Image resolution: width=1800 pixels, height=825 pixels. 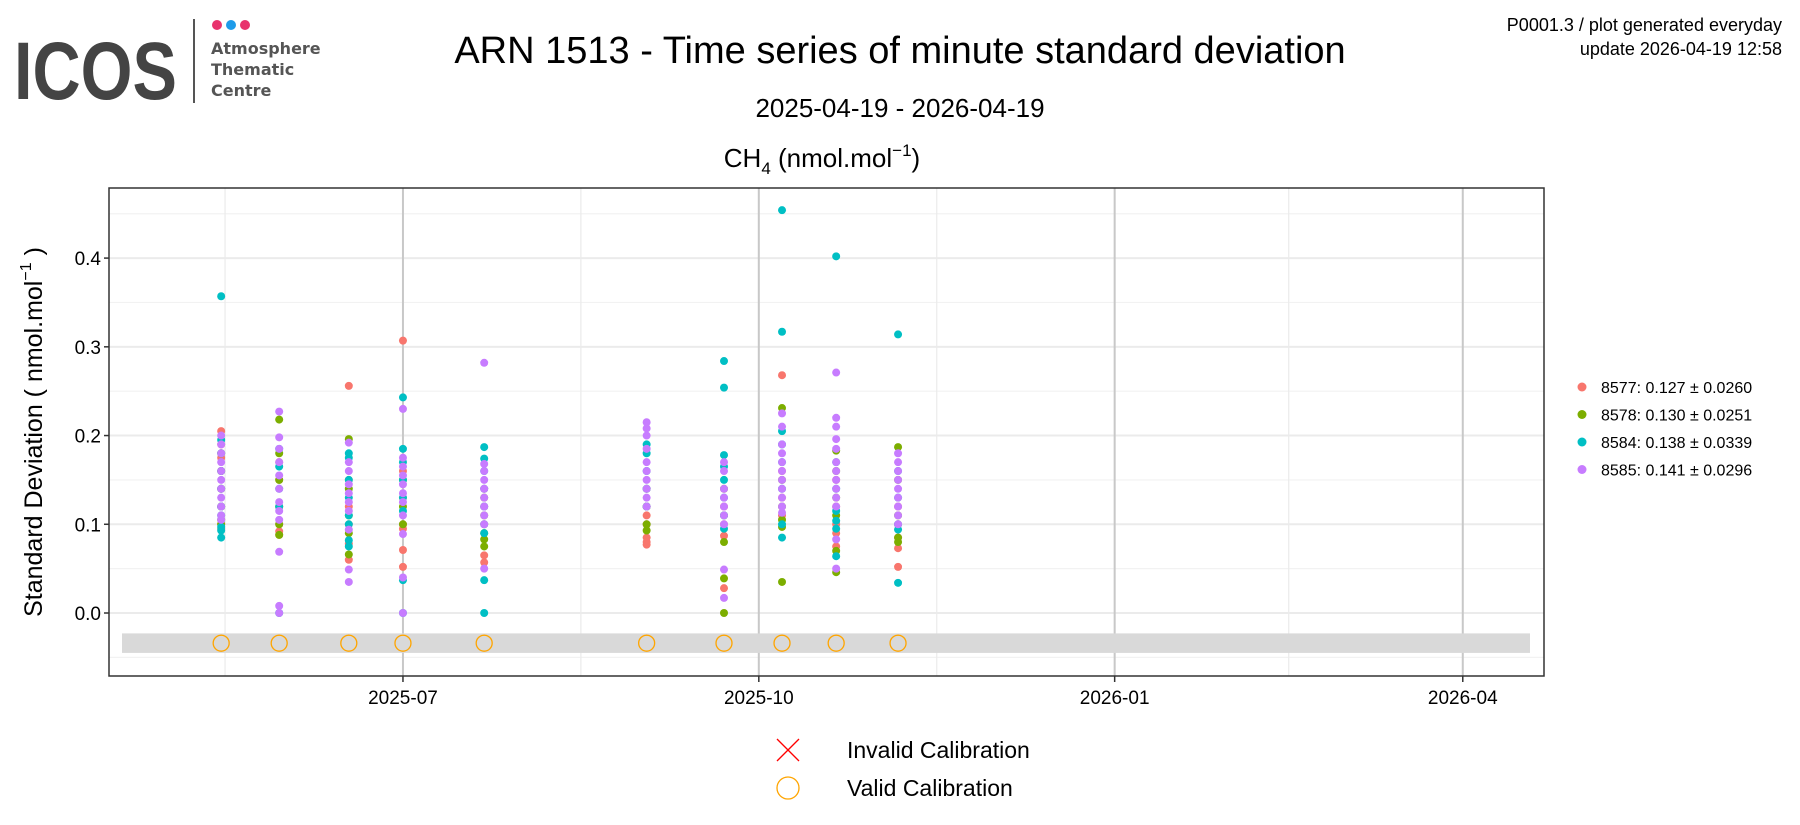 I want to click on y-tick-label: 0.4, so click(x=88, y=259).